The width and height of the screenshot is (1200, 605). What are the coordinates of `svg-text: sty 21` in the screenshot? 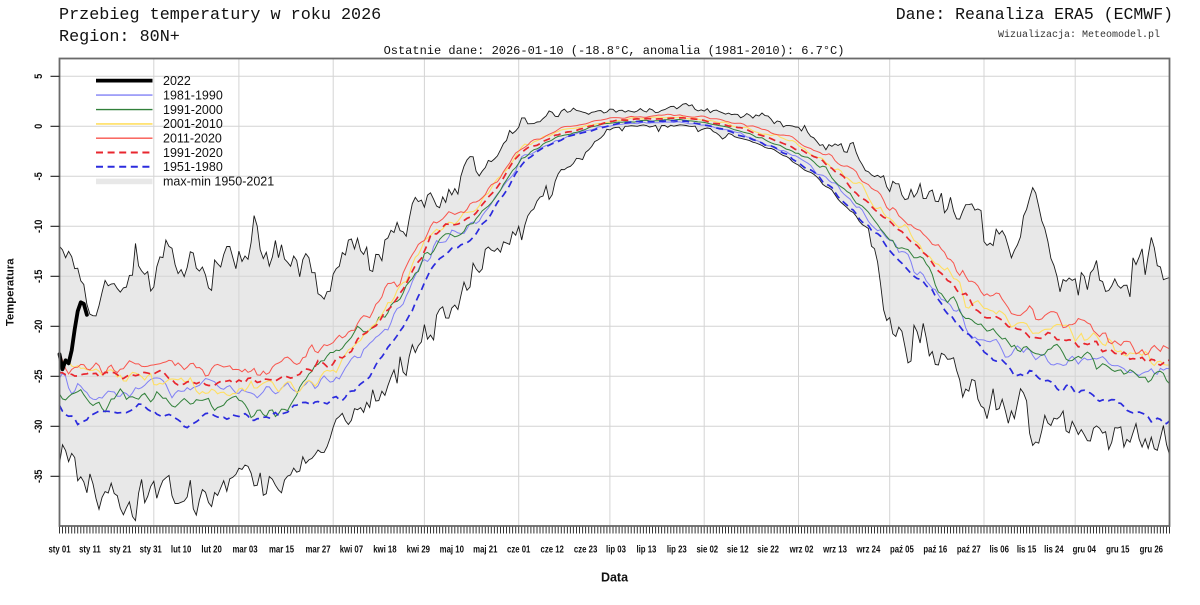 It's located at (120, 549).